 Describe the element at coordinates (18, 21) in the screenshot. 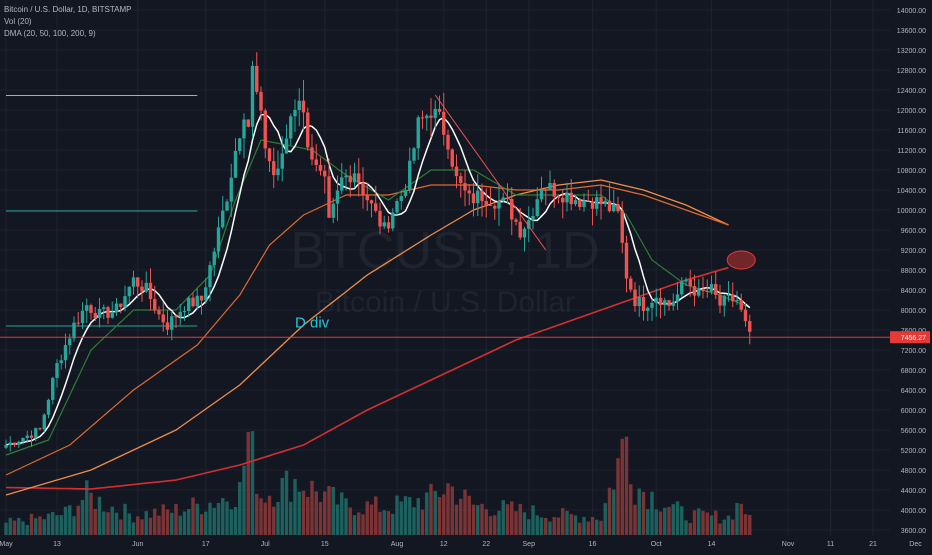

I see `volume-indicator-label: Vol (20)` at that location.